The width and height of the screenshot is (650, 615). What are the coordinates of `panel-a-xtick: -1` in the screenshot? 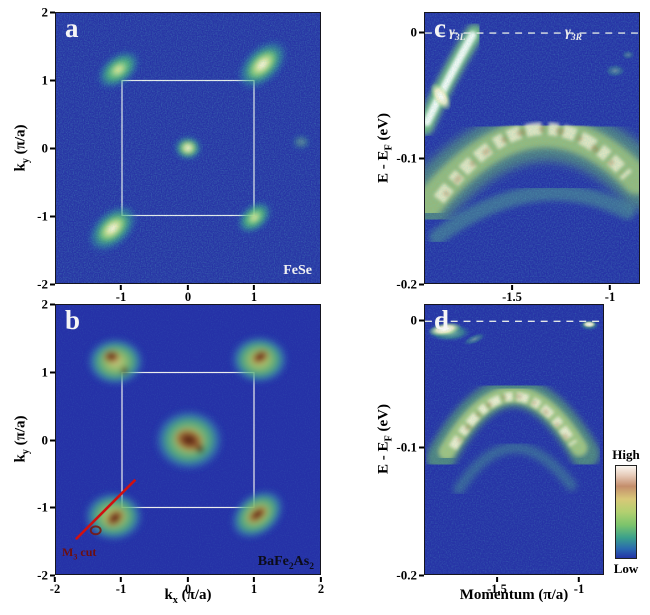 It's located at (121, 294).